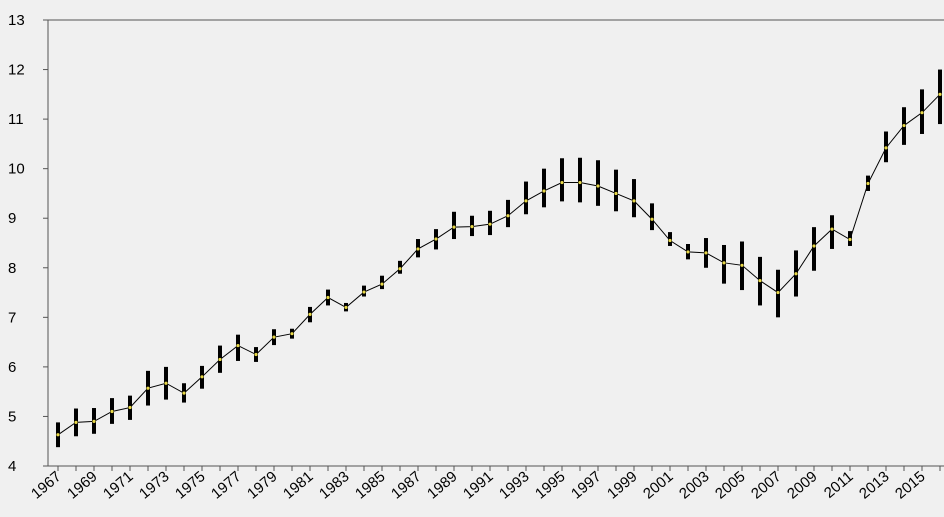 This screenshot has width=944, height=517. I want to click on y-tick-label: 11, so click(16, 119).